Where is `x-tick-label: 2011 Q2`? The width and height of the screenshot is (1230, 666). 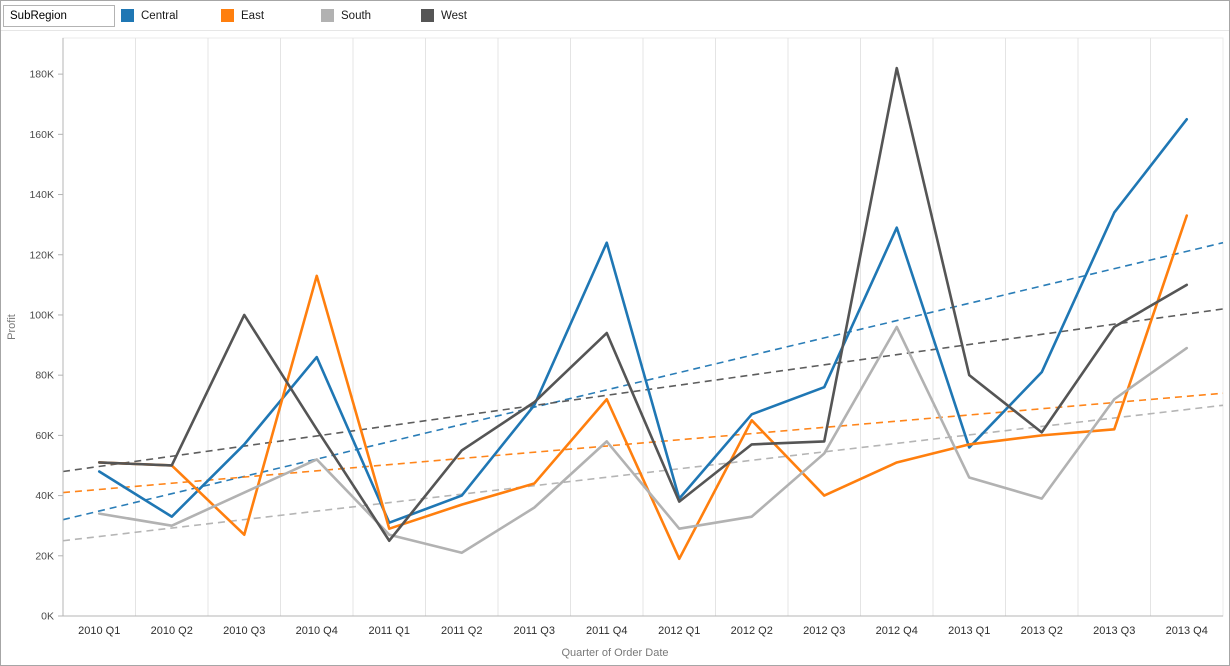 x-tick-label: 2011 Q2 is located at coordinates (461, 631).